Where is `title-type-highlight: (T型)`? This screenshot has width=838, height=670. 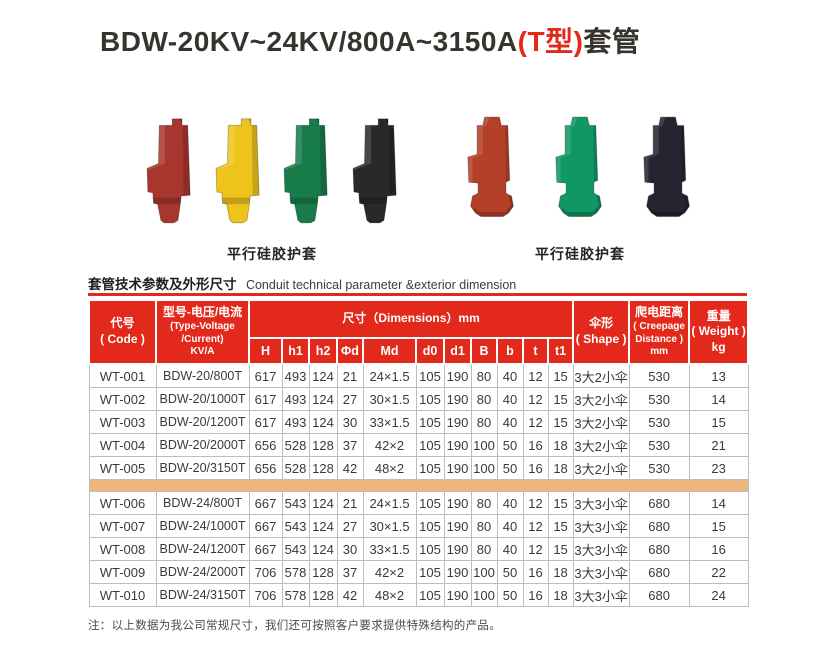 title-type-highlight: (T型) is located at coordinates (550, 41).